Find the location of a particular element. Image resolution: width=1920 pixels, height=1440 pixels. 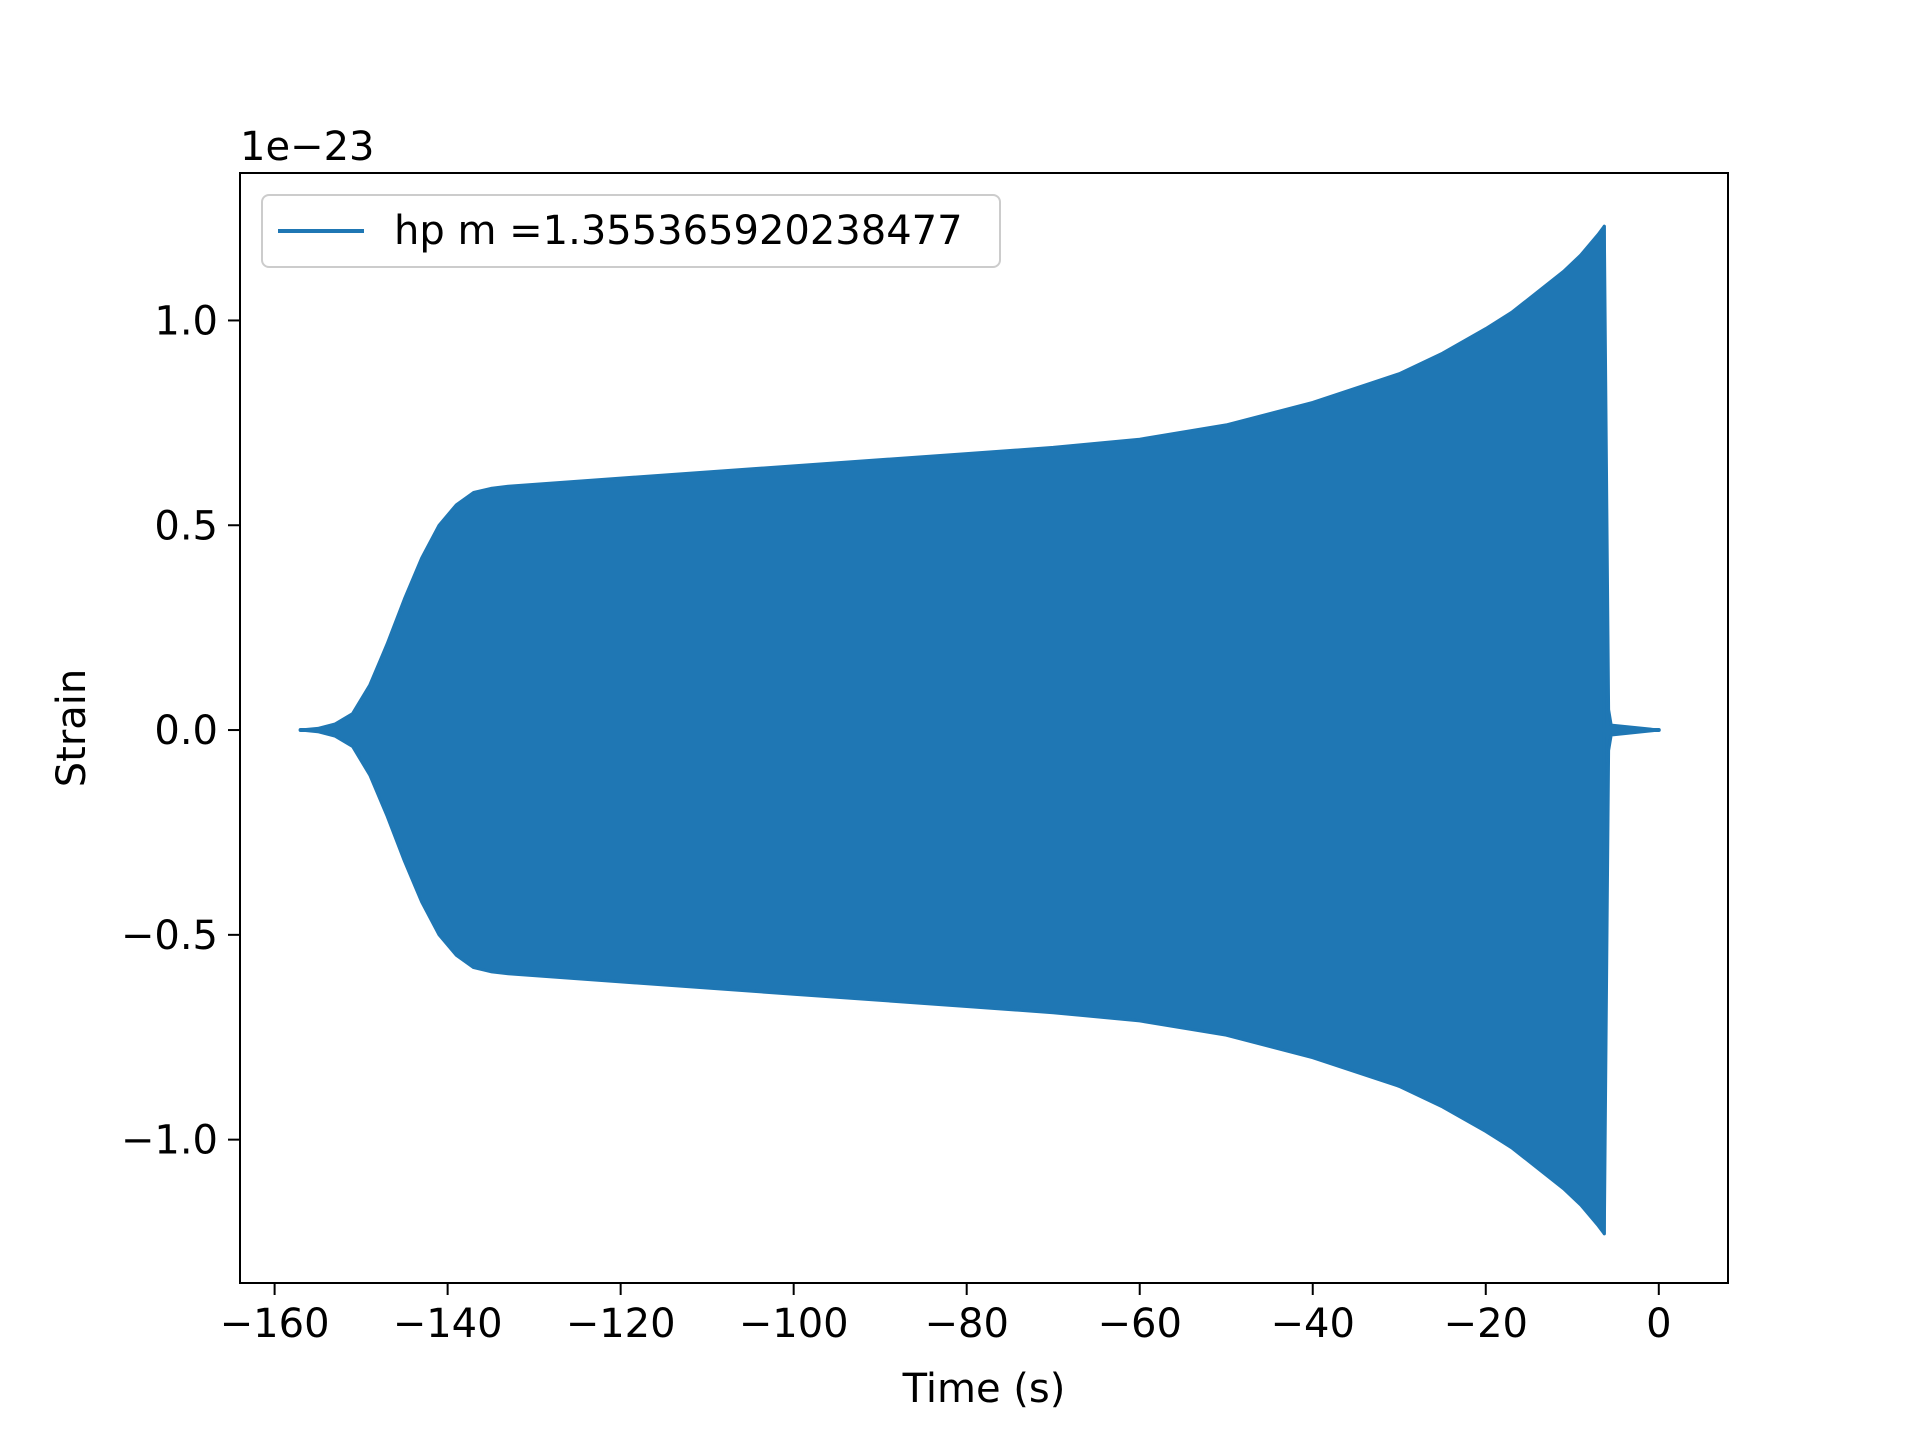

x-tick-label: −100 is located at coordinates (794, 1324).